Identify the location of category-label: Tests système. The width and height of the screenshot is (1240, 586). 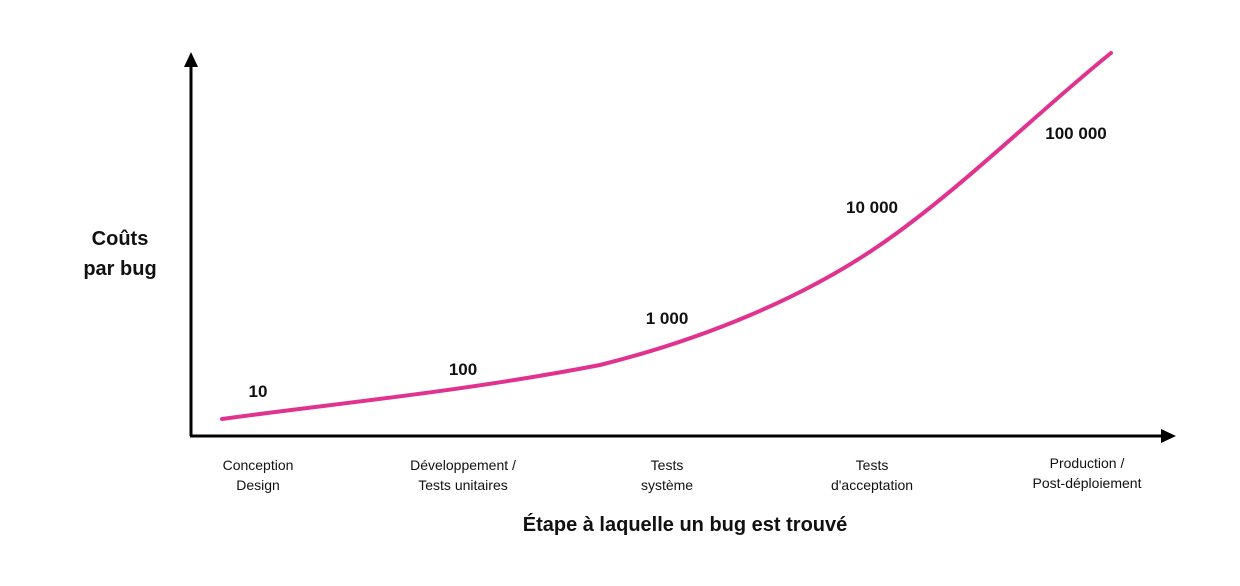
(667, 475).